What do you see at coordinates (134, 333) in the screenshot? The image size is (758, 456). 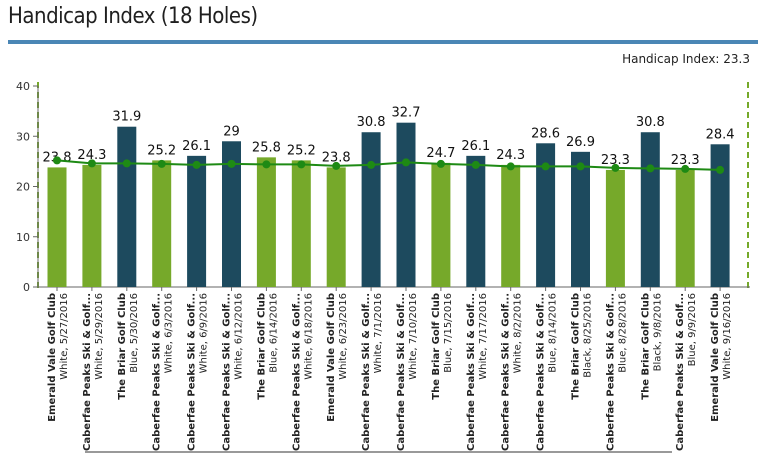 I see `x-tick-label-detail: Blue, 5/30/2016` at bounding box center [134, 333].